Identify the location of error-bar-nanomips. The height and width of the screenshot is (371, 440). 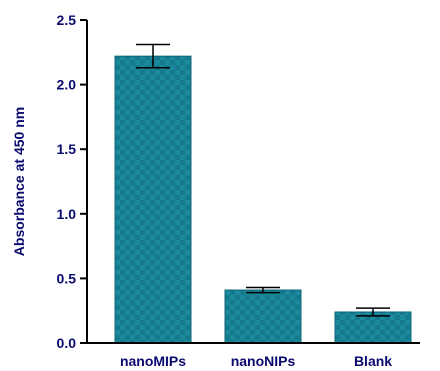
(153, 56).